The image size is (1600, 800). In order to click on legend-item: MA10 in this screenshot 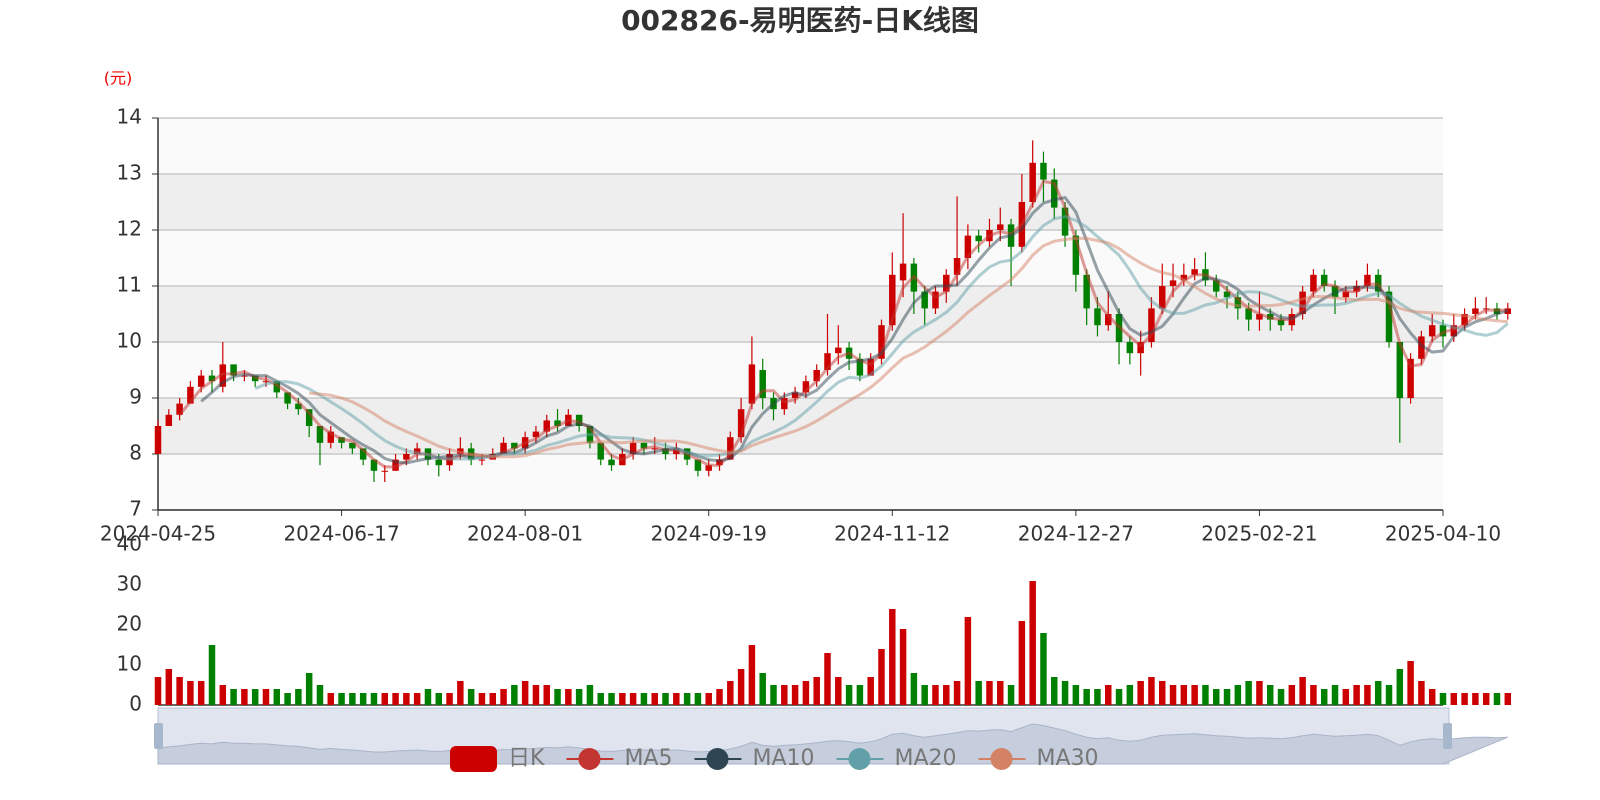, I will do `click(754, 758)`.